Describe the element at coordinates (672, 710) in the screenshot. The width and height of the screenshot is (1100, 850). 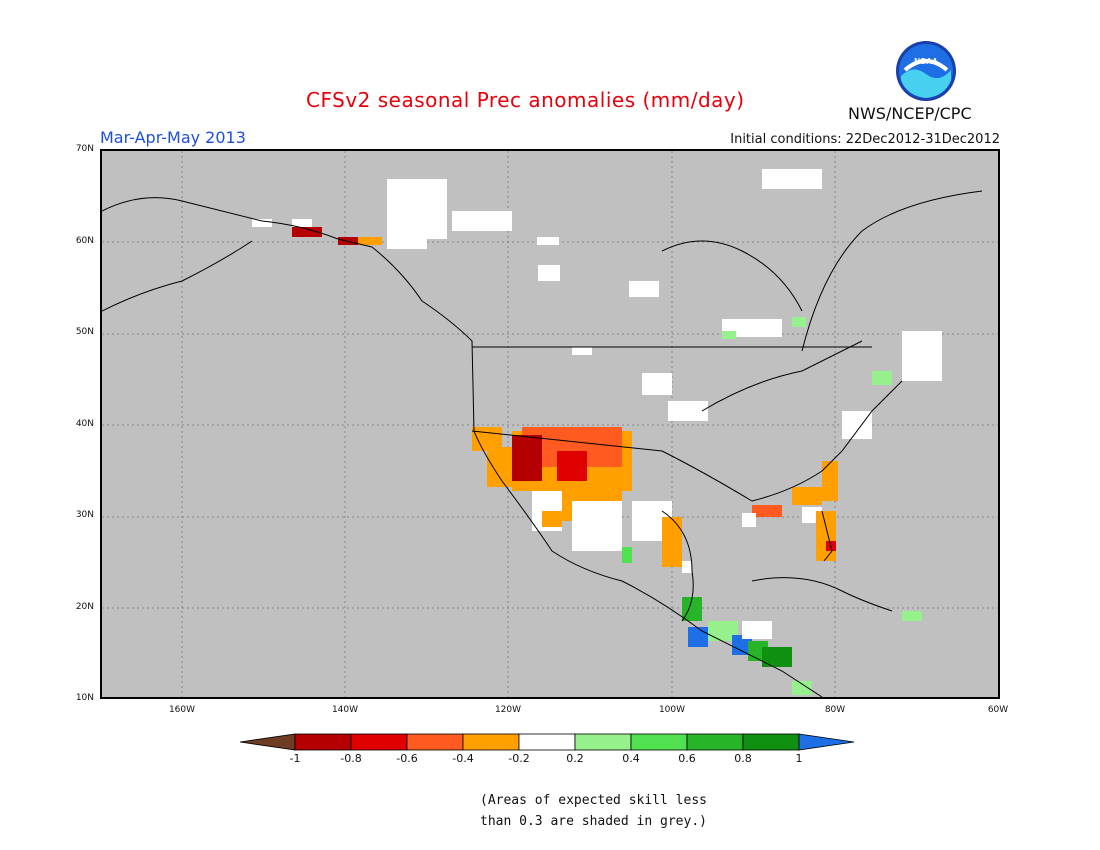
I see `lon-label-100w: 100W` at that location.